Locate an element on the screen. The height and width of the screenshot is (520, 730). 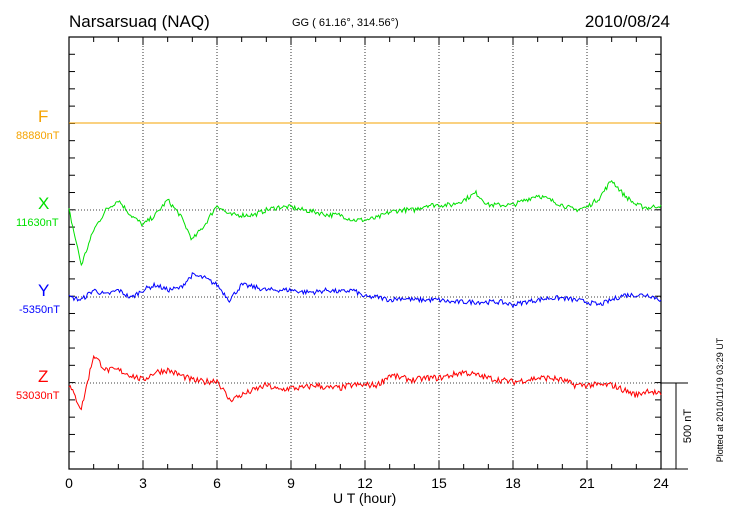
series-baseline-y: -5350nT is located at coordinates (39, 310).